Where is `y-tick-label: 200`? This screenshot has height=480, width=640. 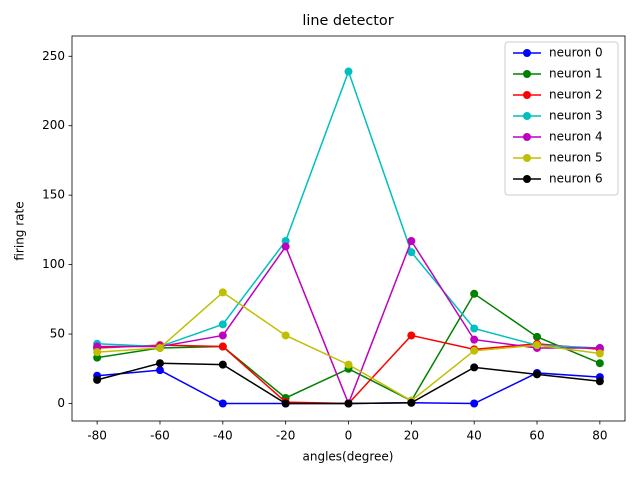 y-tick-label: 200 is located at coordinates (53, 125).